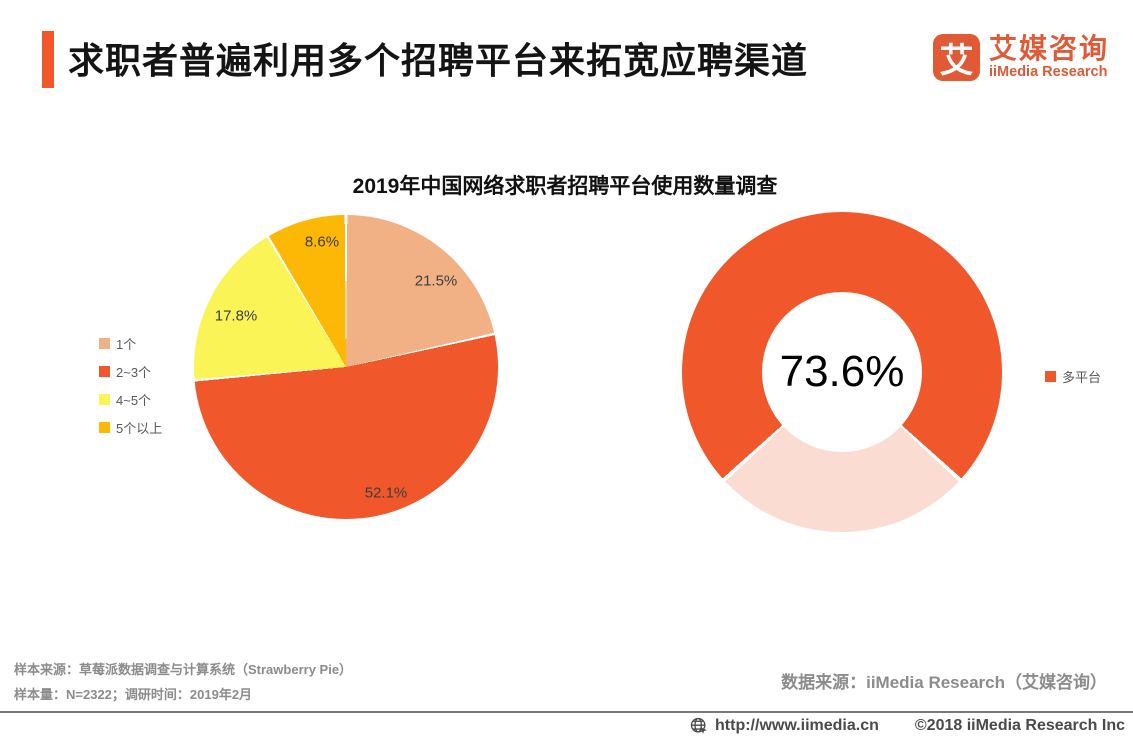 This screenshot has width=1133, height=737. What do you see at coordinates (236, 316) in the screenshot?
I see `pie-slice-label: 17.8%` at bounding box center [236, 316].